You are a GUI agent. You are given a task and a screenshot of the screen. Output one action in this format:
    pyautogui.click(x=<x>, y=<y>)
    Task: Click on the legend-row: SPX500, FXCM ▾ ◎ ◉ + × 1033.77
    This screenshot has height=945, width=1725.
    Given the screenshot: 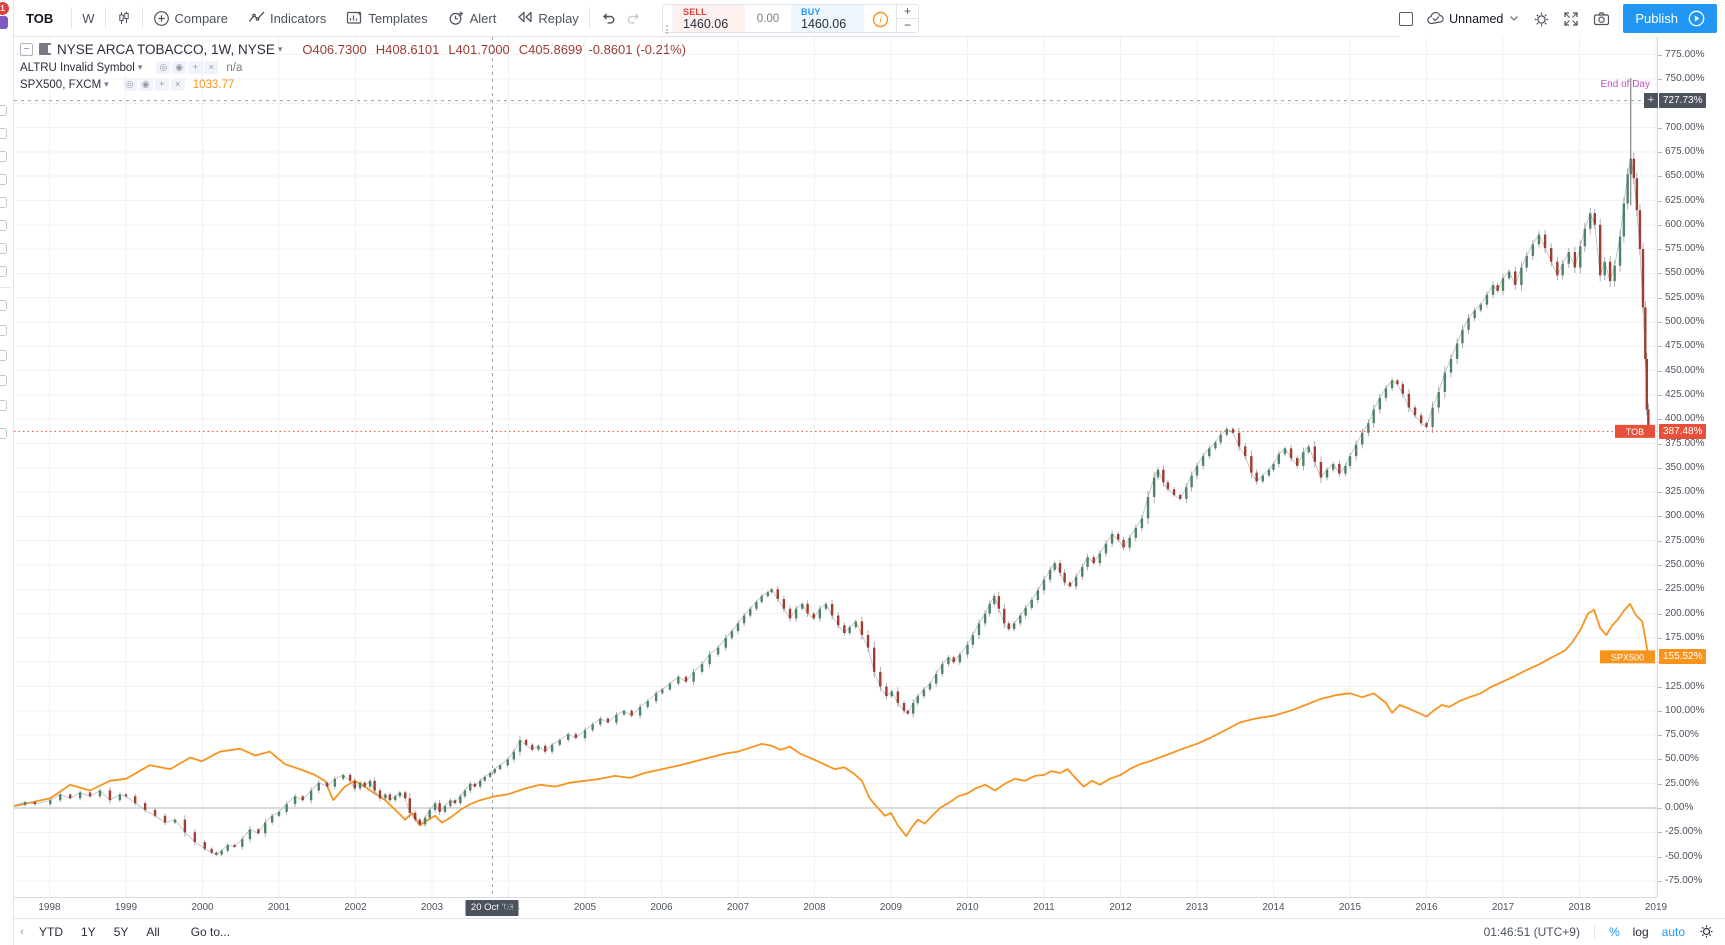 What is the action you would take?
    pyautogui.click(x=353, y=84)
    